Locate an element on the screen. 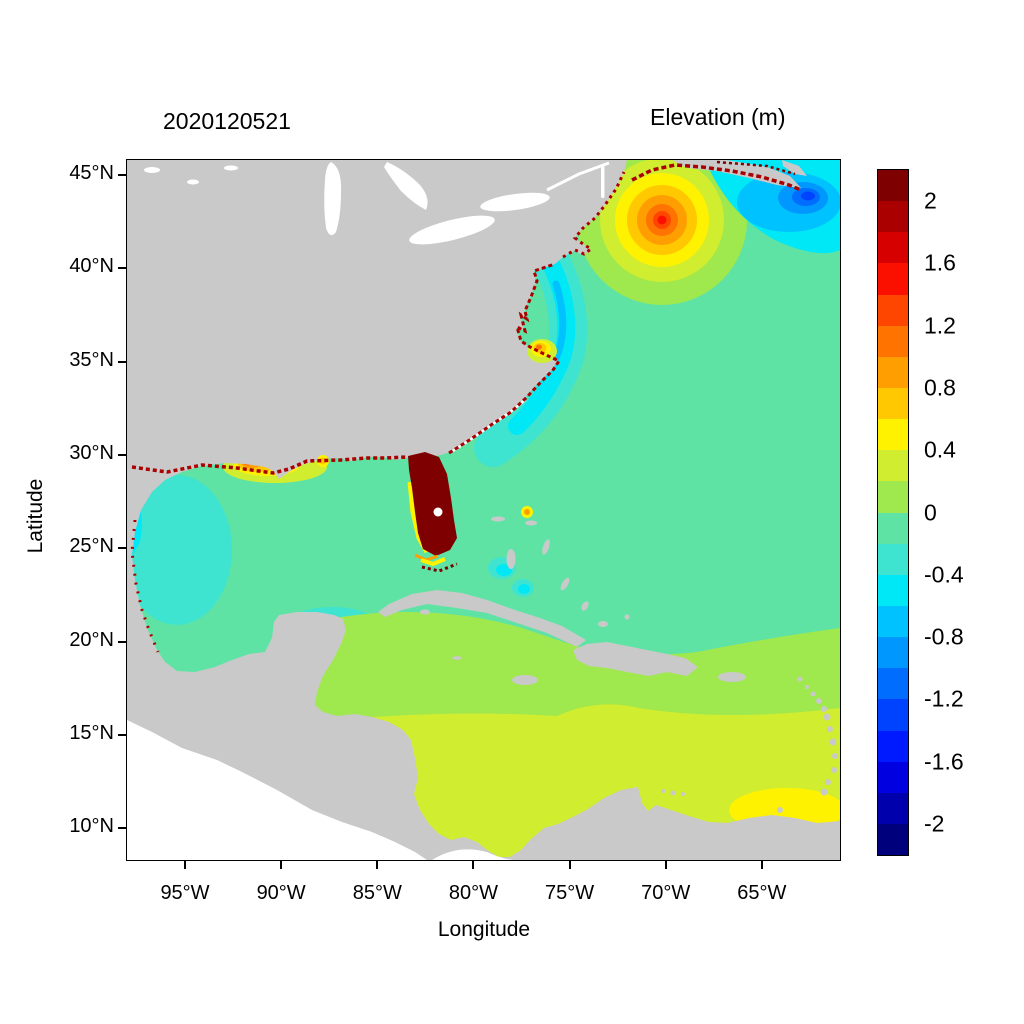  y-tick-label: 25°N is located at coordinates (91, 546).